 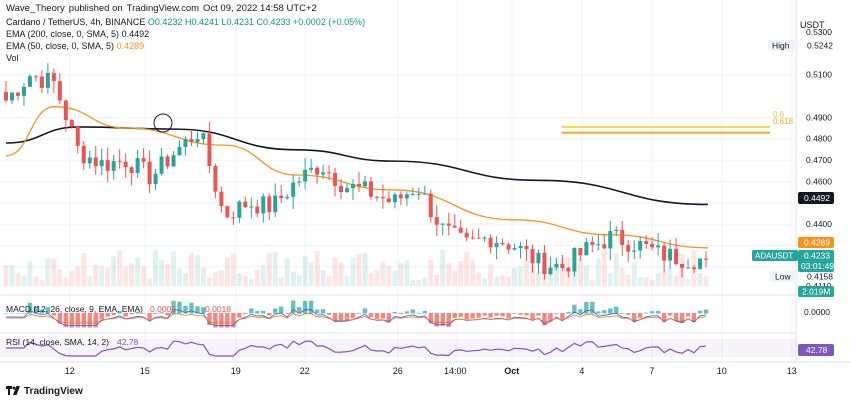 I want to click on volume-label: Vol, so click(x=12, y=58).